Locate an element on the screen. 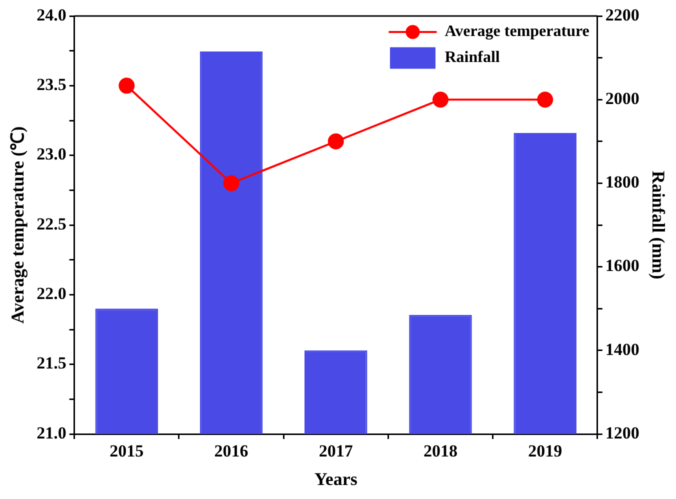  y-tick-label: 22.0 is located at coordinates (51, 294).